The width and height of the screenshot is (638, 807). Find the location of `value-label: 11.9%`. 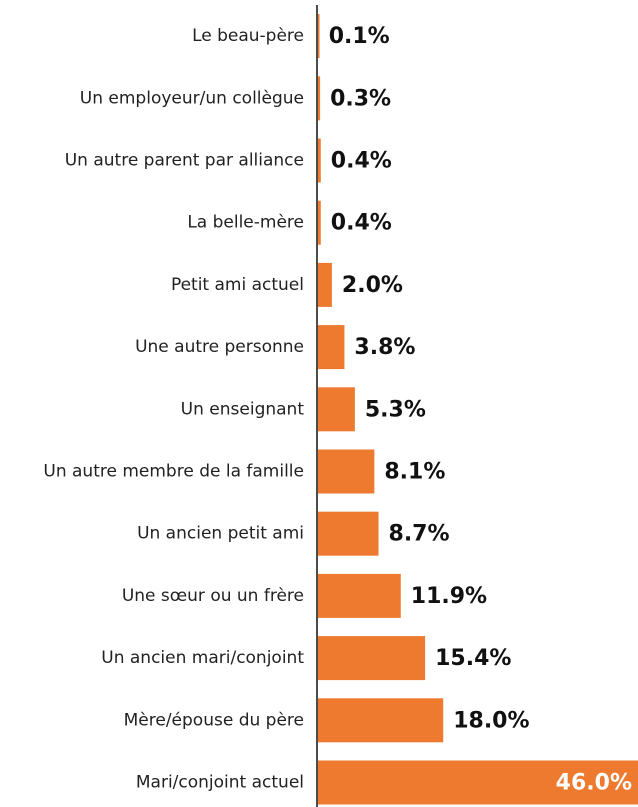

value-label: 11.9% is located at coordinates (449, 596).